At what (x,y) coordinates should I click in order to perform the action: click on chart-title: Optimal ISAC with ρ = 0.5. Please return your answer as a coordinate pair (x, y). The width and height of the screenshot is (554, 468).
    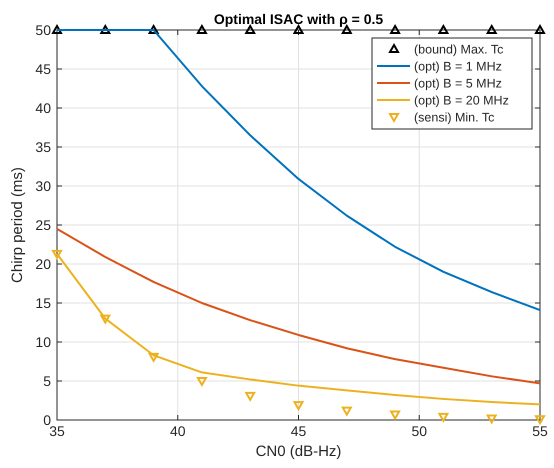
    Looking at the image, I should click on (299, 19).